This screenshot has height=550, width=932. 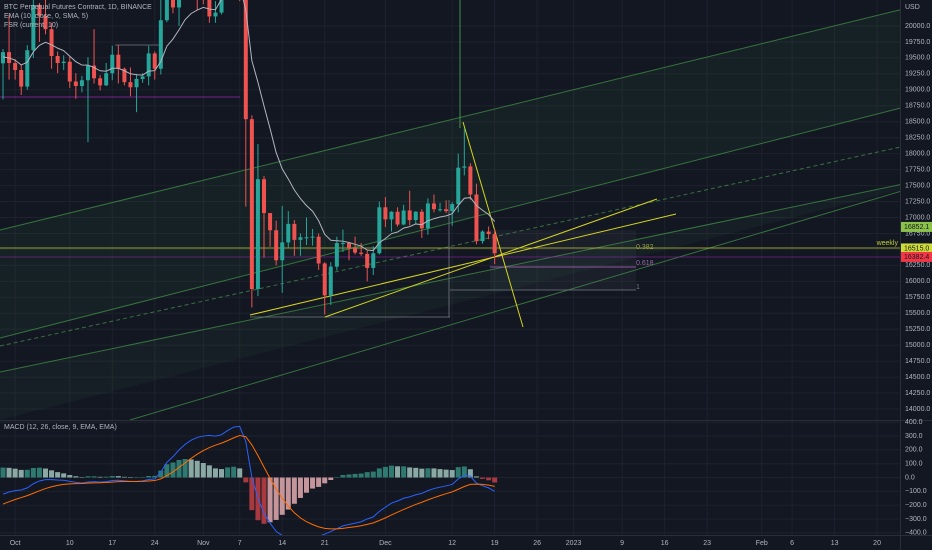 I want to click on macd-plot, so click(x=249, y=480).